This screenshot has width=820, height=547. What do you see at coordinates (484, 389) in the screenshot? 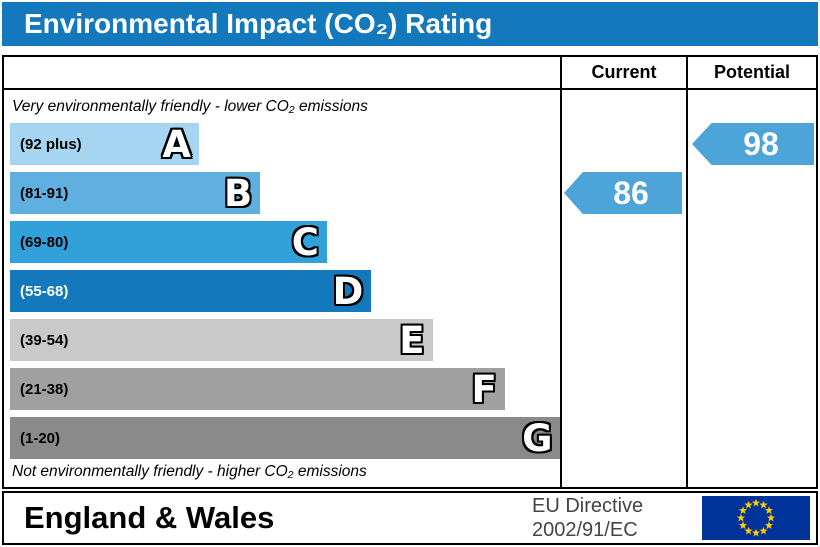
I see `band-letter: F` at bounding box center [484, 389].